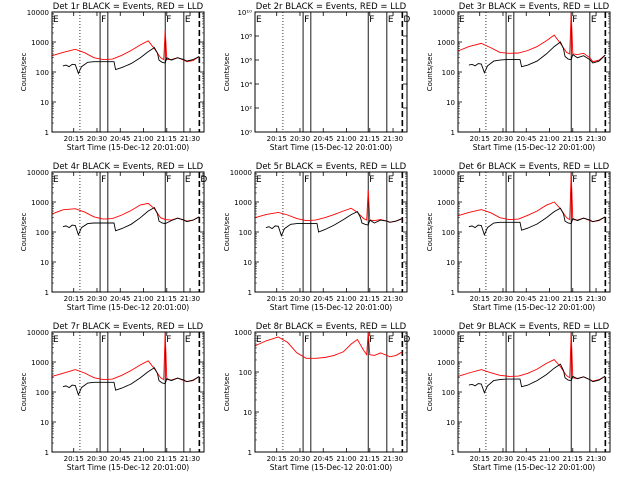 The image size is (640, 480). I want to click on y-tick-label: 10⁸, so click(246, 37).